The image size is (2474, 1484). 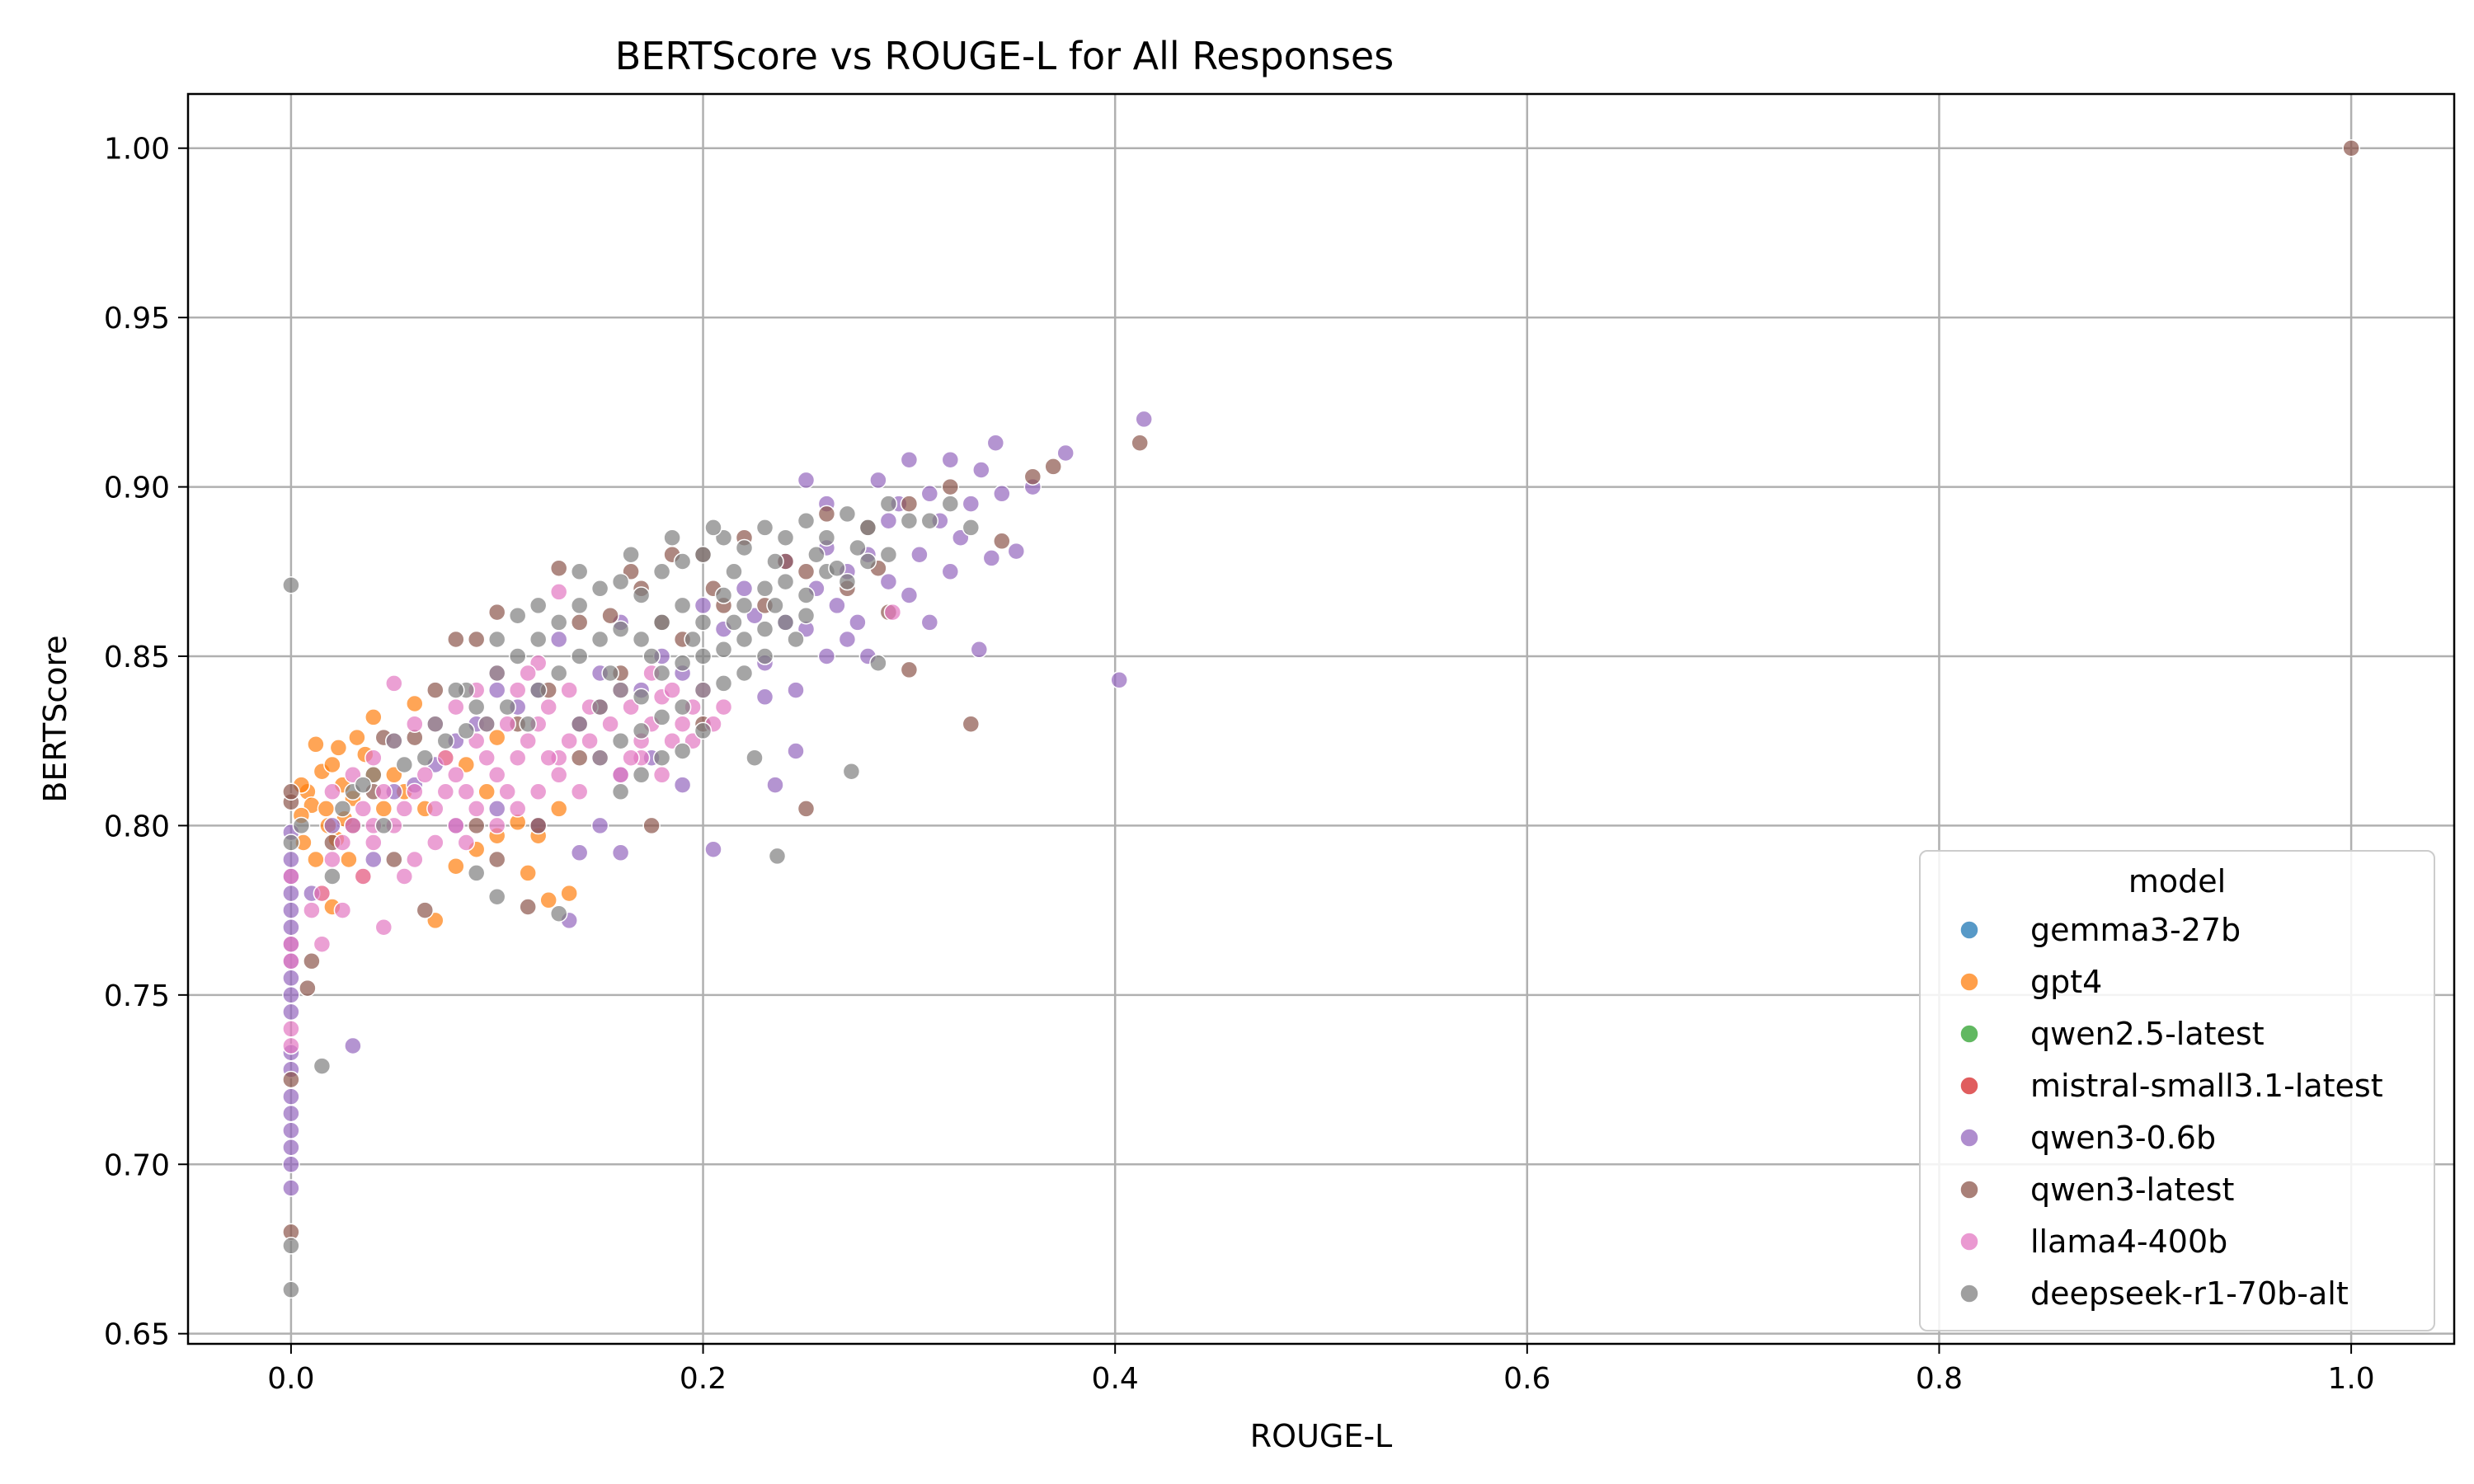 I want to click on x-tick-label: 0.6, so click(x=1526, y=1379).